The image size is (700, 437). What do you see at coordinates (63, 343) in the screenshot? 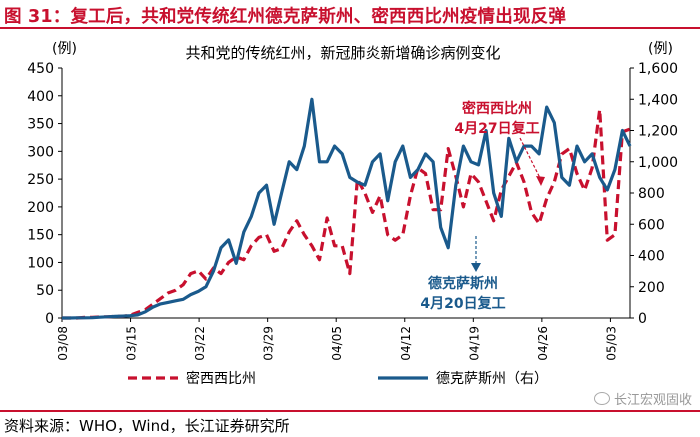
I see `x-tick-label: 03/08` at bounding box center [63, 343].